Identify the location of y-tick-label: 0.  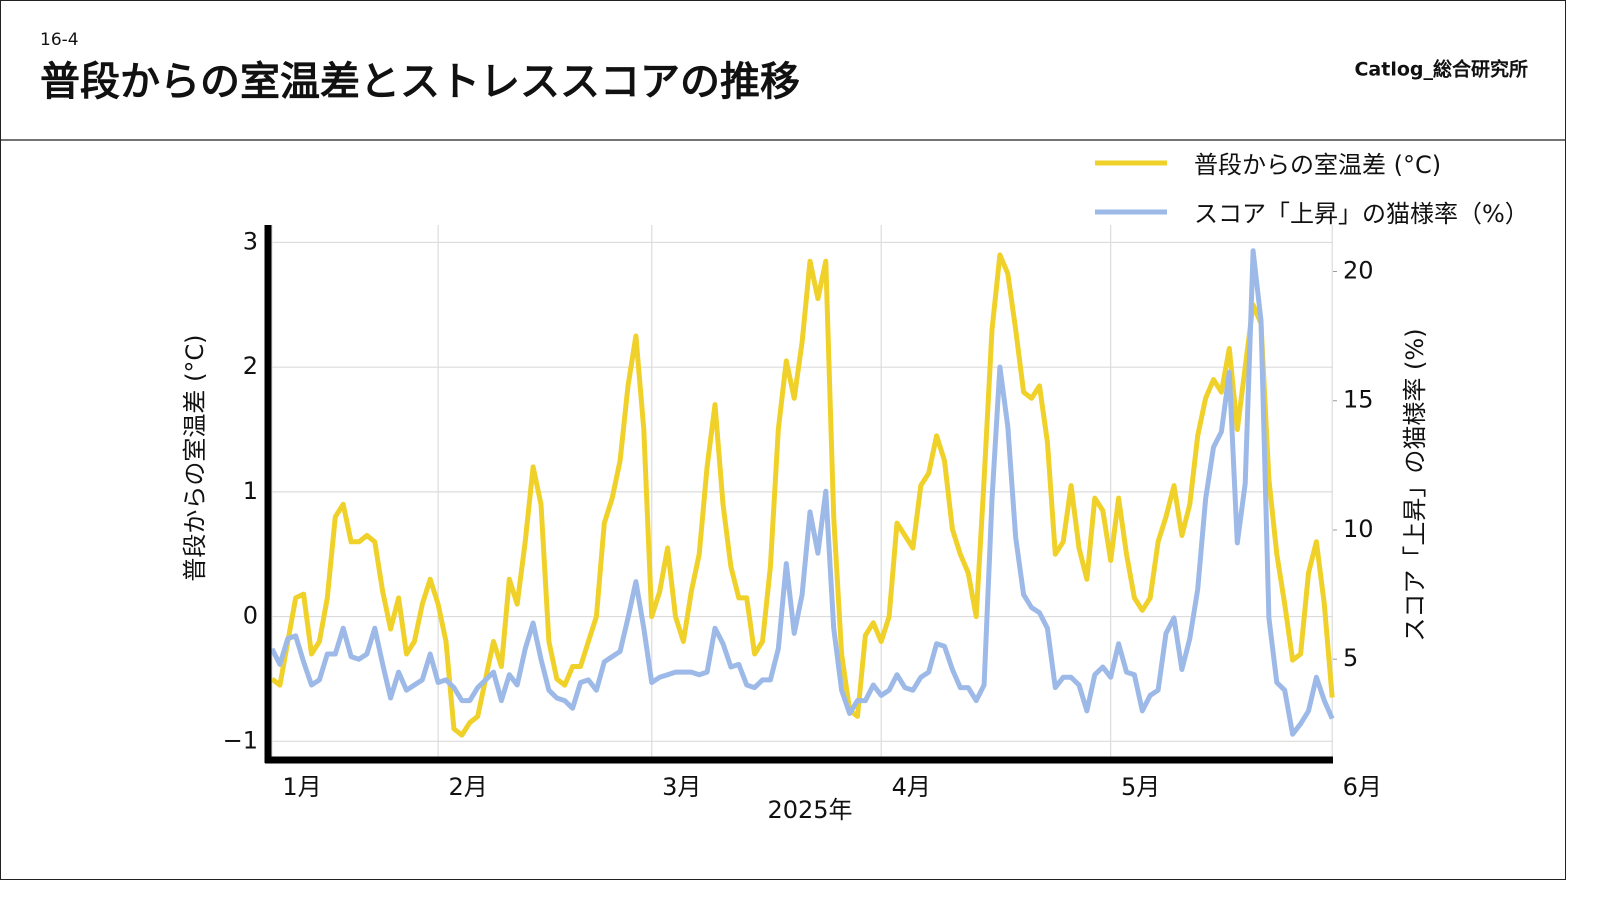
(250, 616).